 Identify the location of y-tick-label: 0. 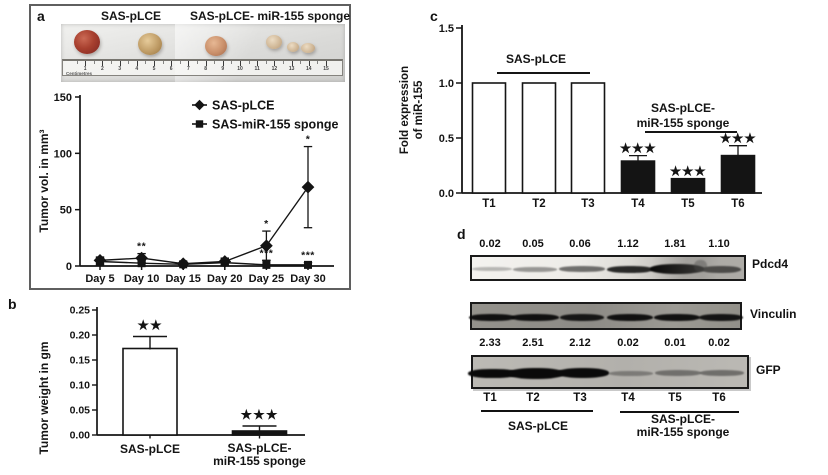
(69, 267).